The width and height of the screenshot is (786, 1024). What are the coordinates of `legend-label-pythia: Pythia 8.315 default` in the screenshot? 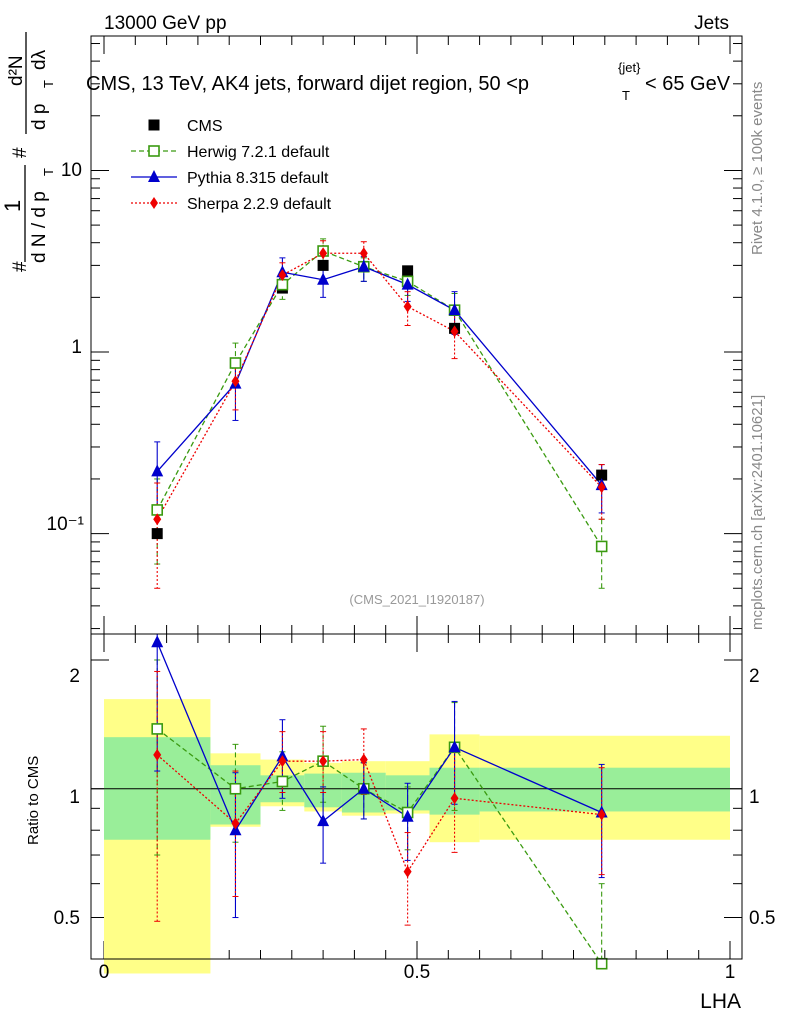 It's located at (258, 178).